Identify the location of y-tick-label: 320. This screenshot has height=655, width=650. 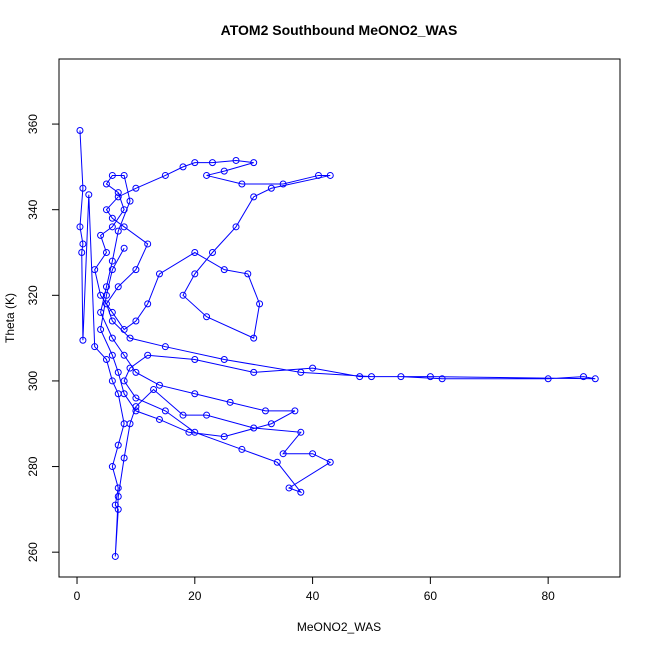
(33, 295).